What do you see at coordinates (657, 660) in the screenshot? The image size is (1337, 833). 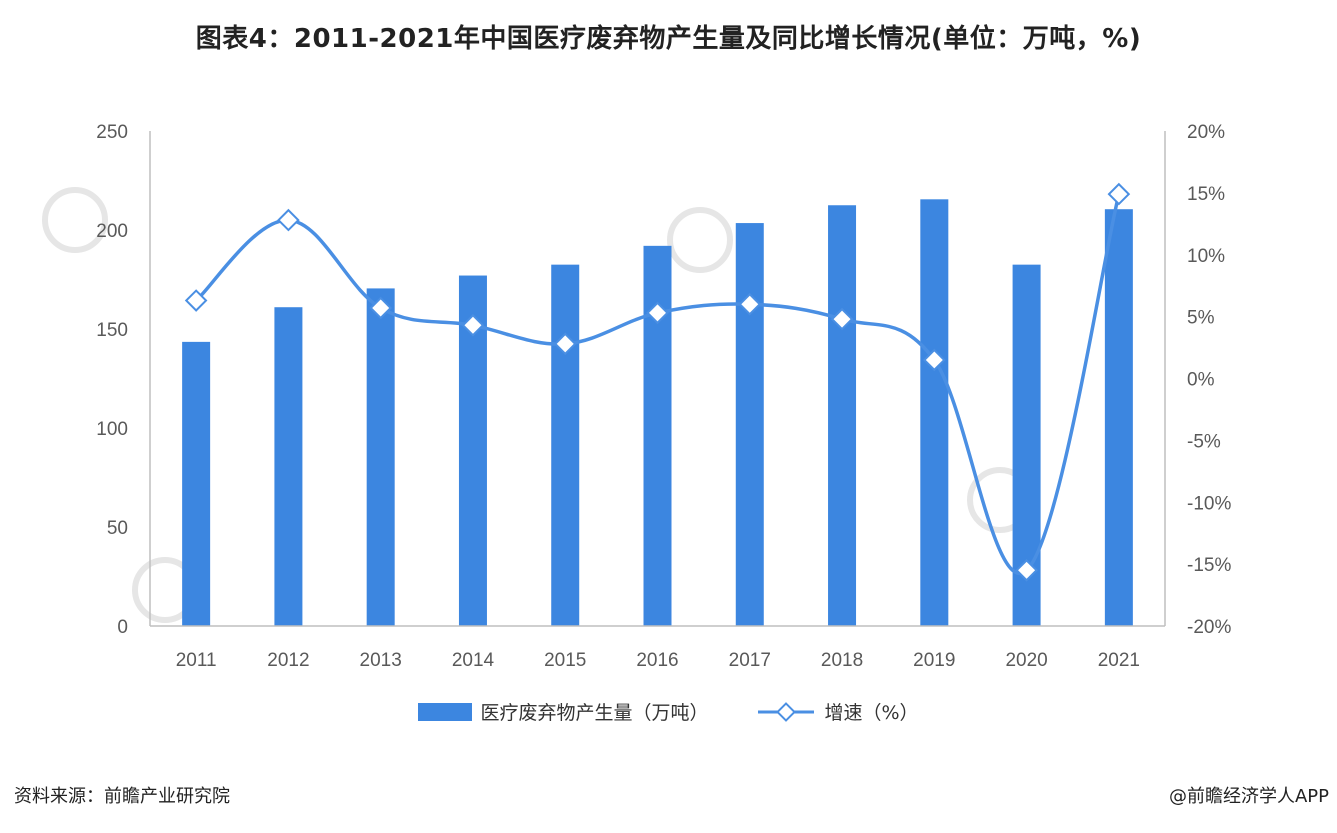 I see `x-tick-label: 2016` at bounding box center [657, 660].